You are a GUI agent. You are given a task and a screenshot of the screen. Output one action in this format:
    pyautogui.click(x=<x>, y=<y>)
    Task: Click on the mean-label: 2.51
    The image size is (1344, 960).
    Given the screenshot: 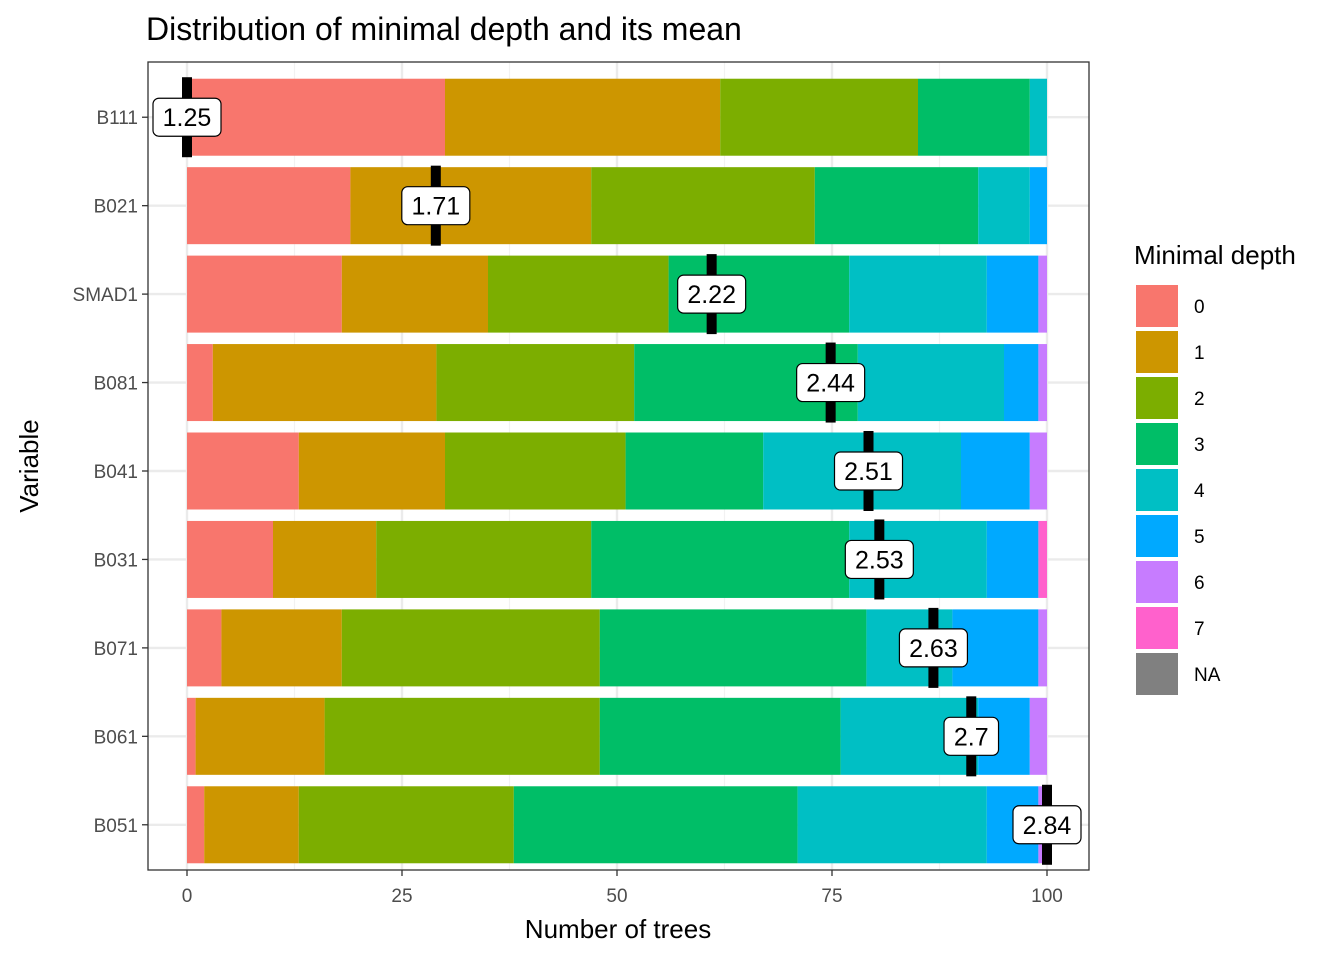 What is the action you would take?
    pyautogui.click(x=868, y=472)
    